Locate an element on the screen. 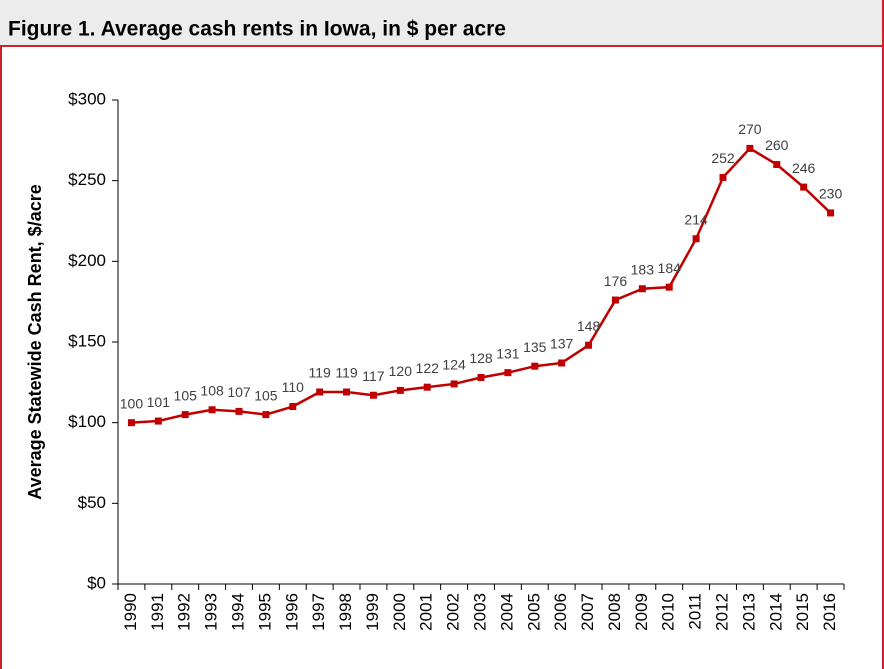 The image size is (884, 669). data-label: 101 is located at coordinates (159, 402).